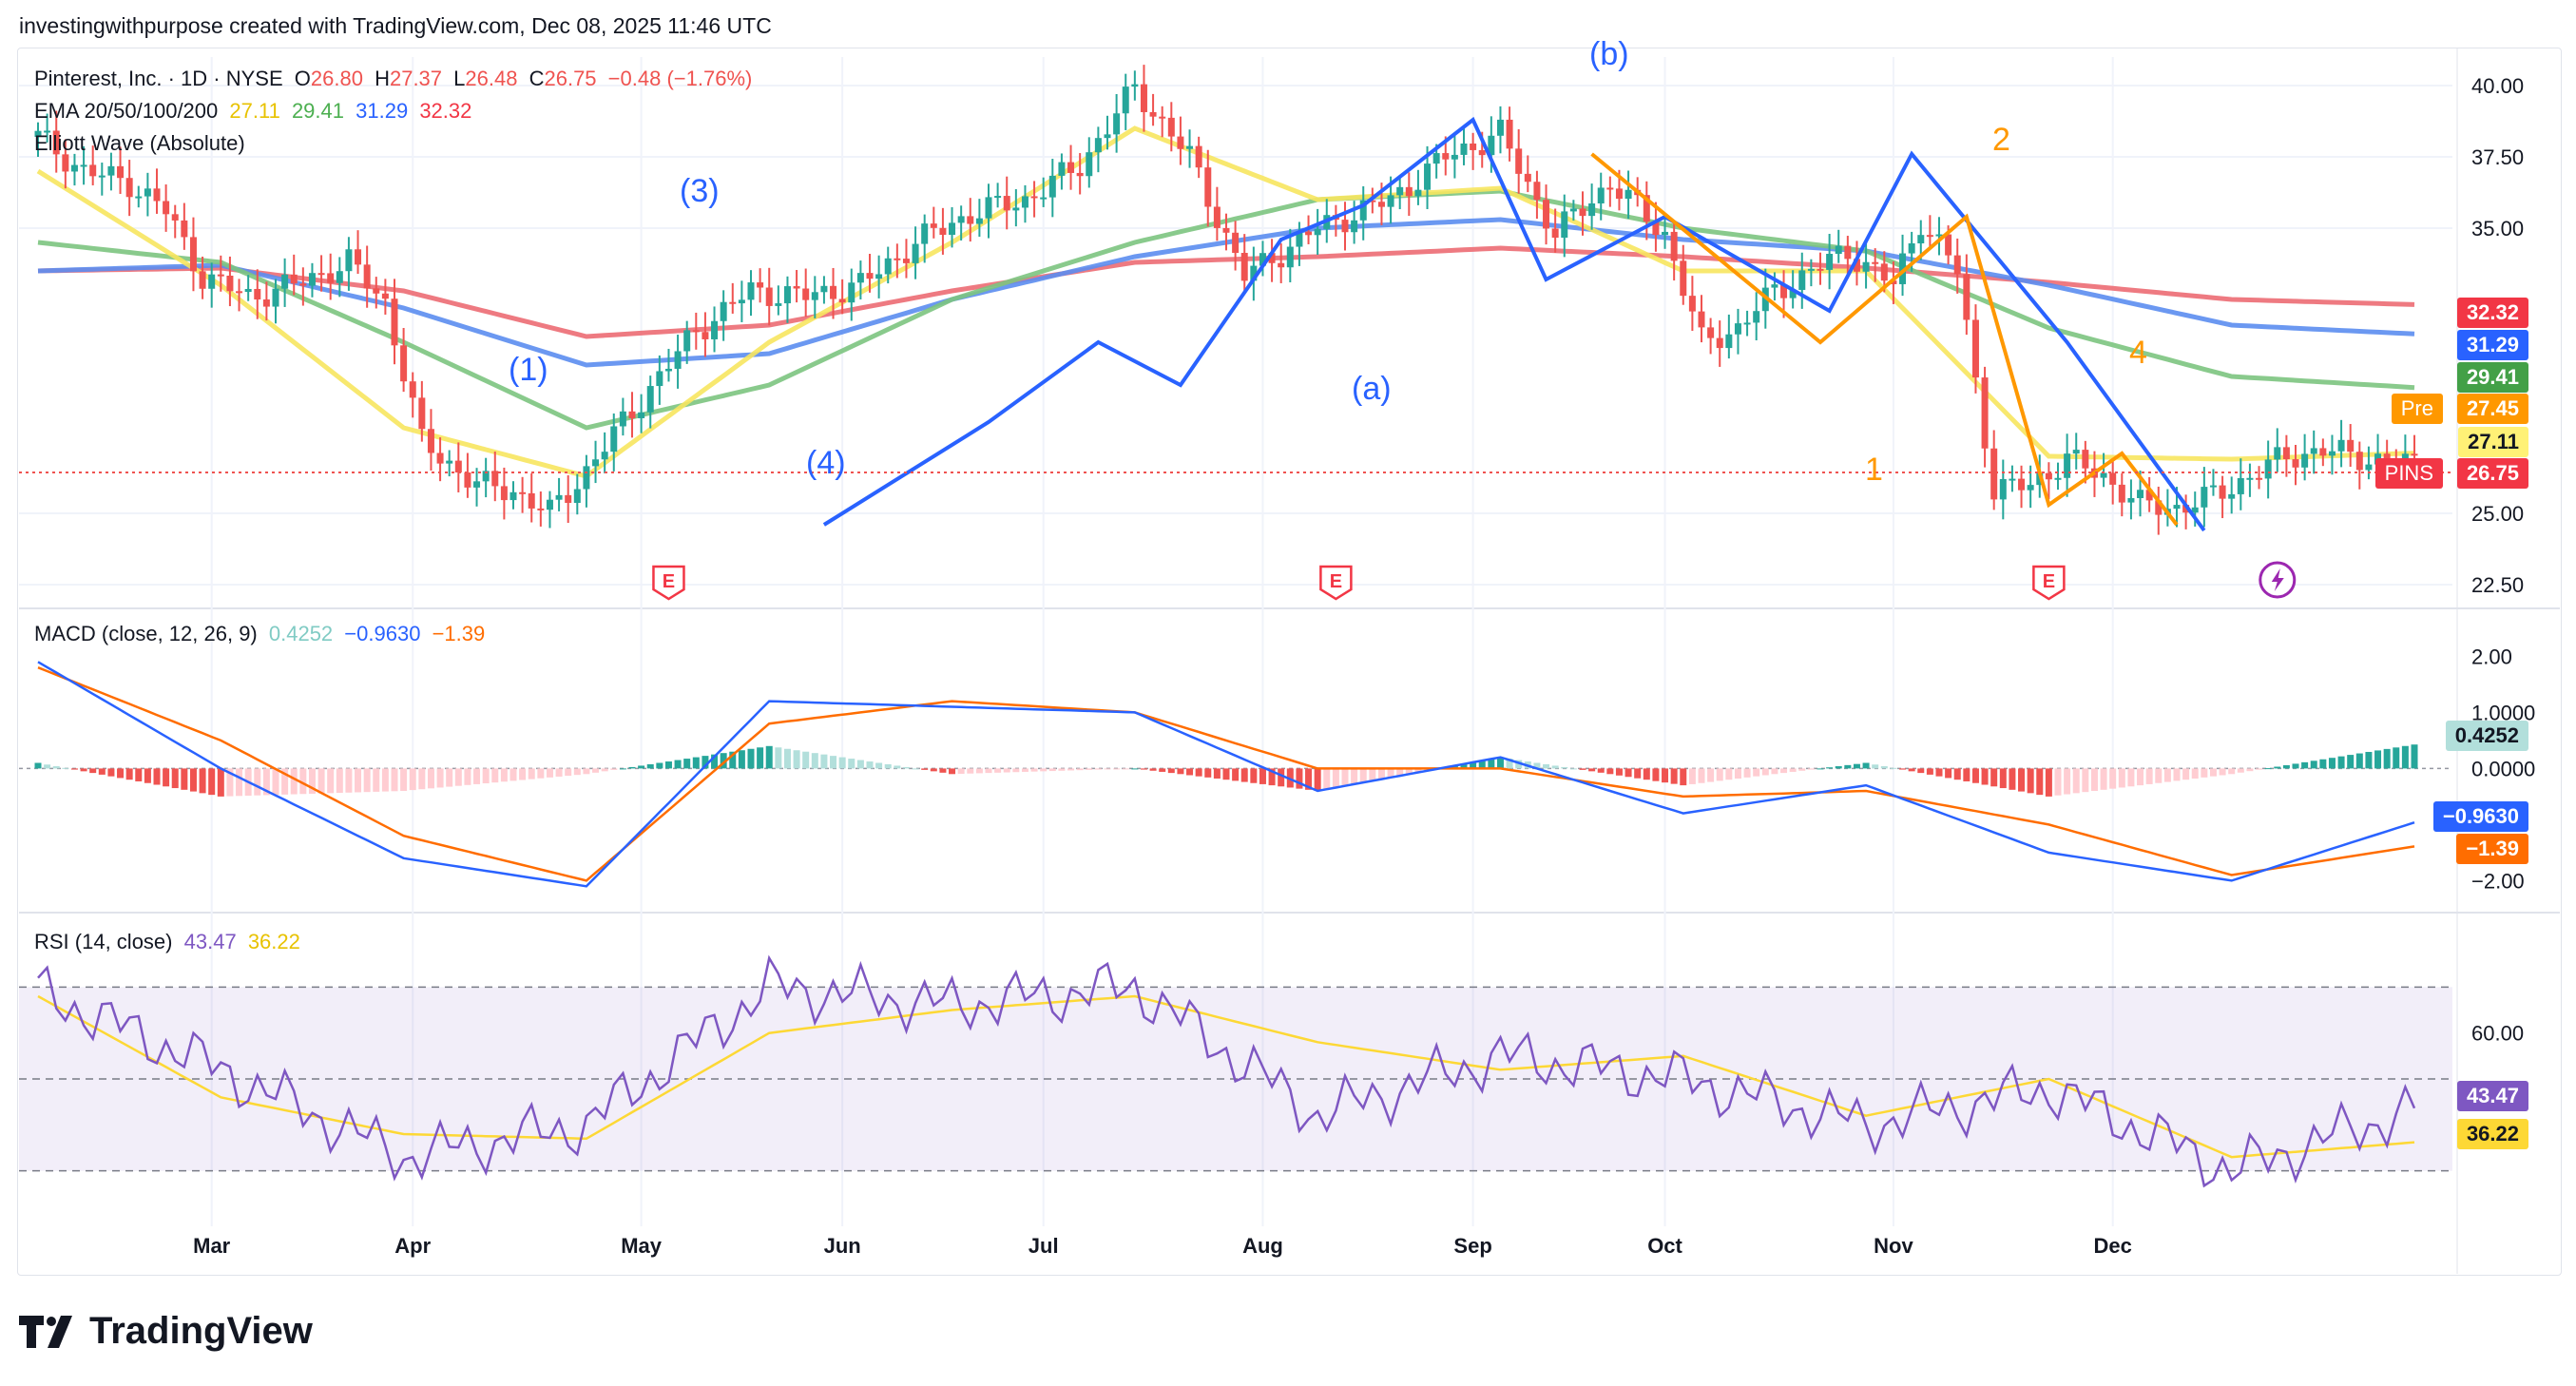  What do you see at coordinates (2491, 656) in the screenshot?
I see `macd-tick-label: 2.00` at bounding box center [2491, 656].